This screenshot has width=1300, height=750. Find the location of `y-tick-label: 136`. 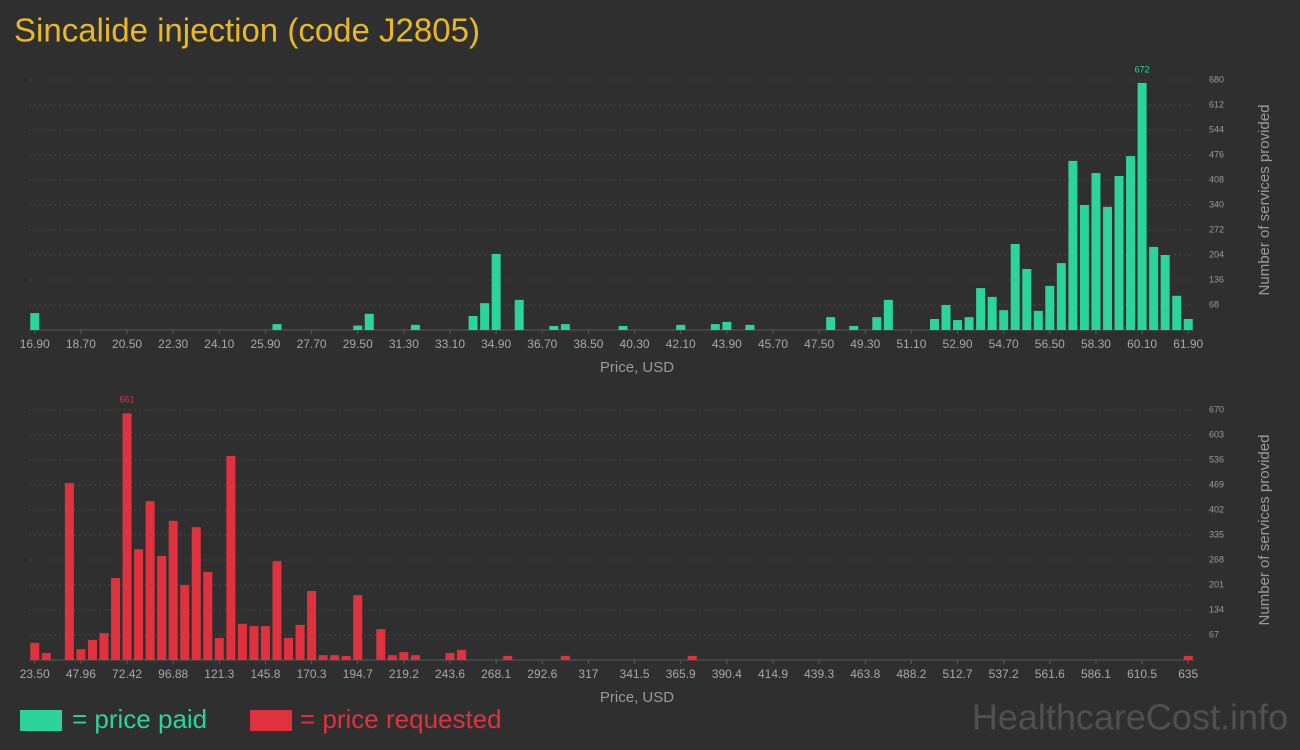

y-tick-label: 136 is located at coordinates (1216, 279).